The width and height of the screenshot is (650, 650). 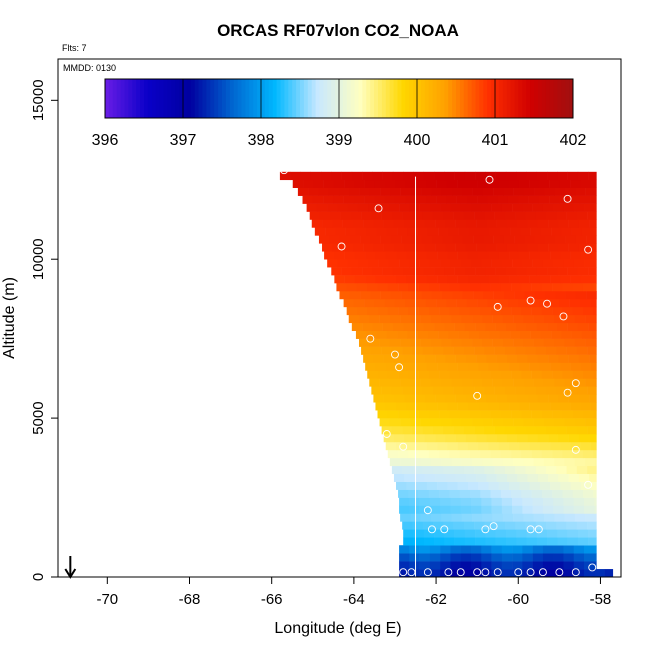 I want to click on x-axis-ticks: -70 -68 -66 -64 -62 -60 -58, so click(x=353, y=592).